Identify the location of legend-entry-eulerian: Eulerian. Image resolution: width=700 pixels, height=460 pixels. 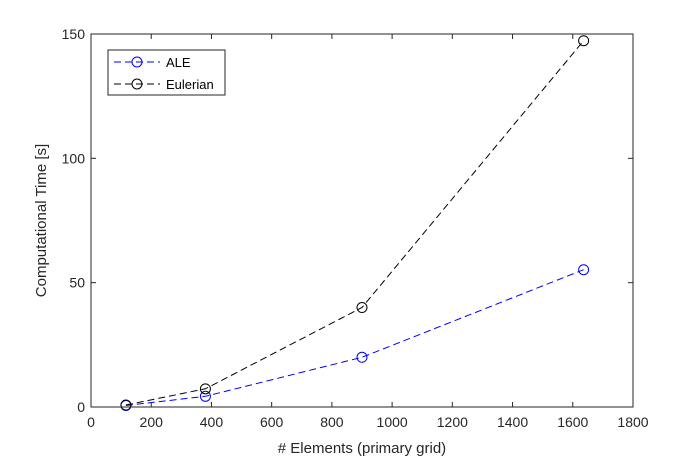
(164, 84).